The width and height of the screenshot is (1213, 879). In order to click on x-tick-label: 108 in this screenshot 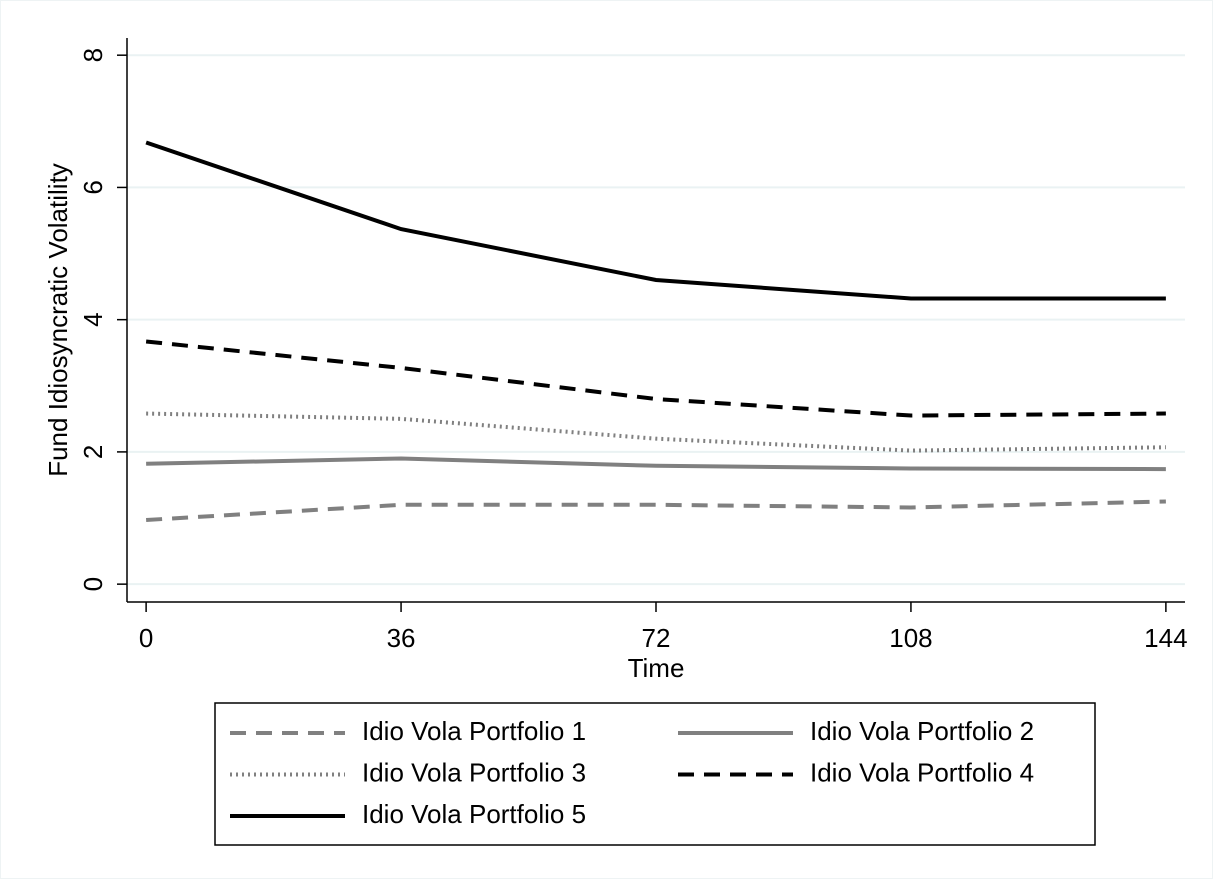, I will do `click(910, 638)`.